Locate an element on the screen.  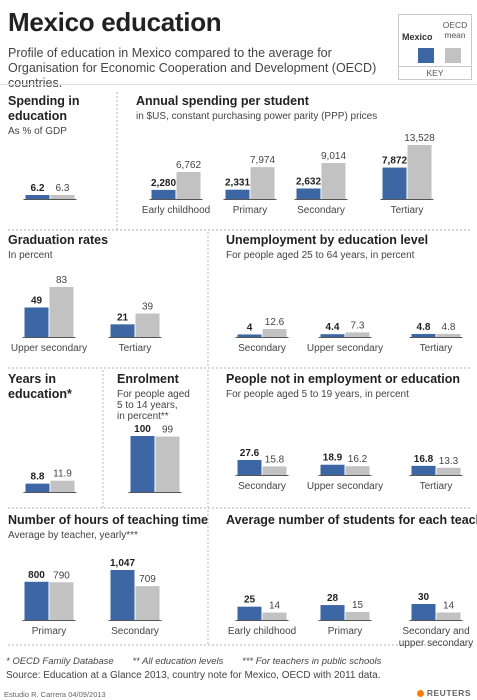
panel-title: Years in is located at coordinates (32, 379).